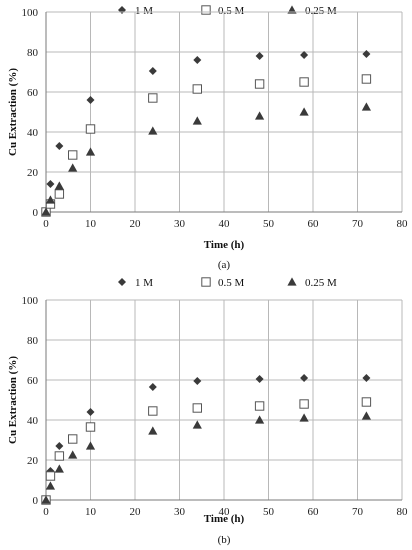 This screenshot has width=412, height=550. I want to click on panel-label: (a), so click(224, 265).